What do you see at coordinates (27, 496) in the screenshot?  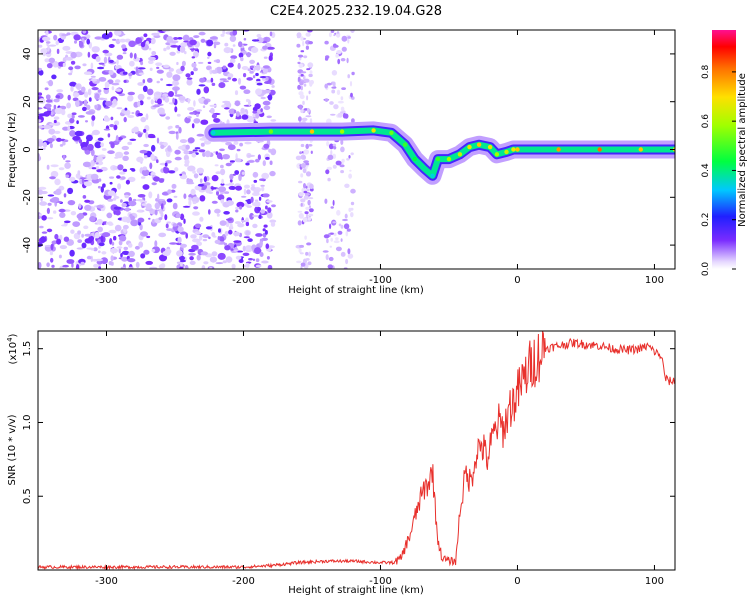 I see `y-tick-label: 0.5` at bounding box center [27, 496].